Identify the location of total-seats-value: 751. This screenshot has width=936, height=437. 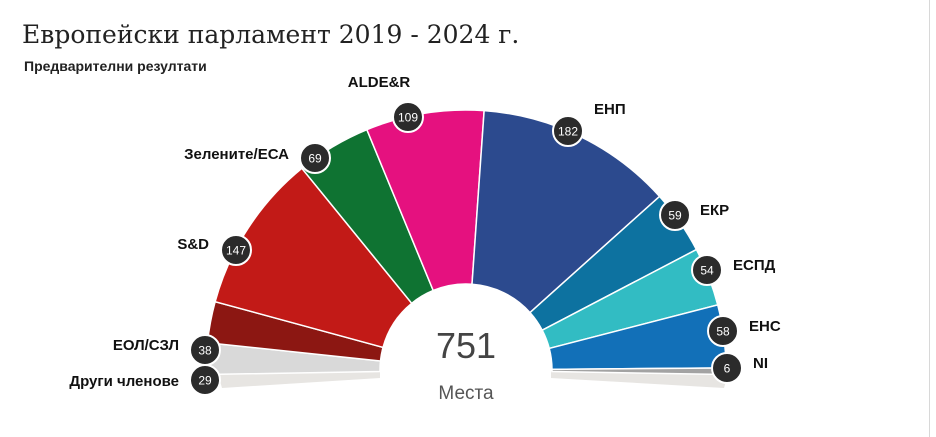
(466, 345).